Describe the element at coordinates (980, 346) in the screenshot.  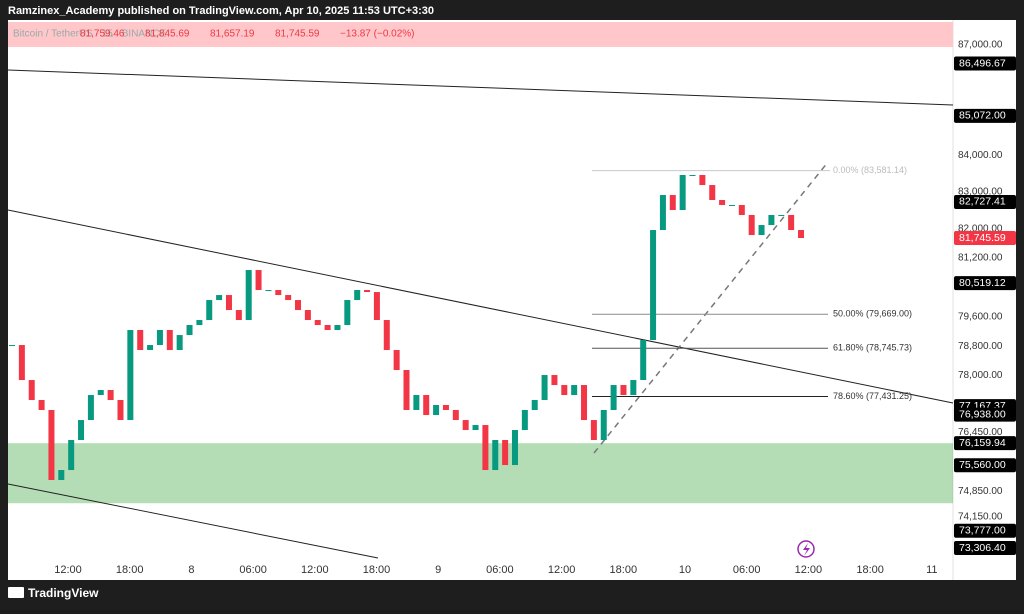
I see `y-tick-label: 78,800.00` at that location.